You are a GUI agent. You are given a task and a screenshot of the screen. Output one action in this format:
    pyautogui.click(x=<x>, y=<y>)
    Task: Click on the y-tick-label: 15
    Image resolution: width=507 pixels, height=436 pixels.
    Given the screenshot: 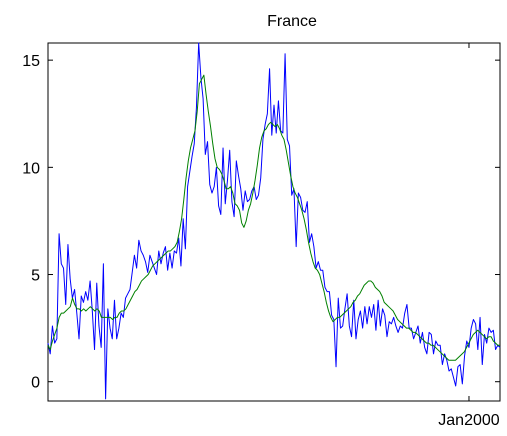 What is the action you would take?
    pyautogui.click(x=31, y=61)
    